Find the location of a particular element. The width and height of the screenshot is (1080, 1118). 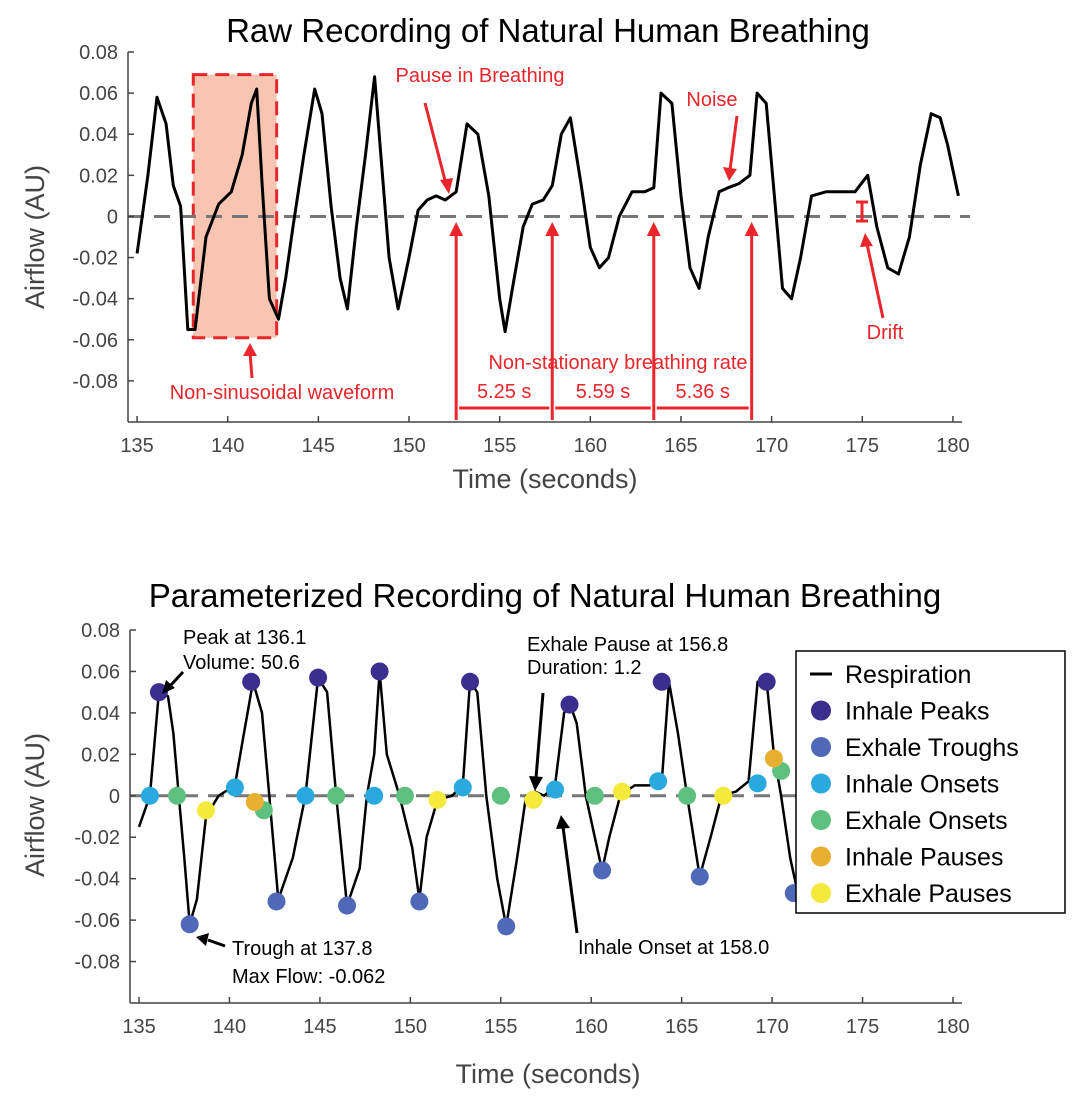

y-tick-label: -0.08 is located at coordinates (95, 382).